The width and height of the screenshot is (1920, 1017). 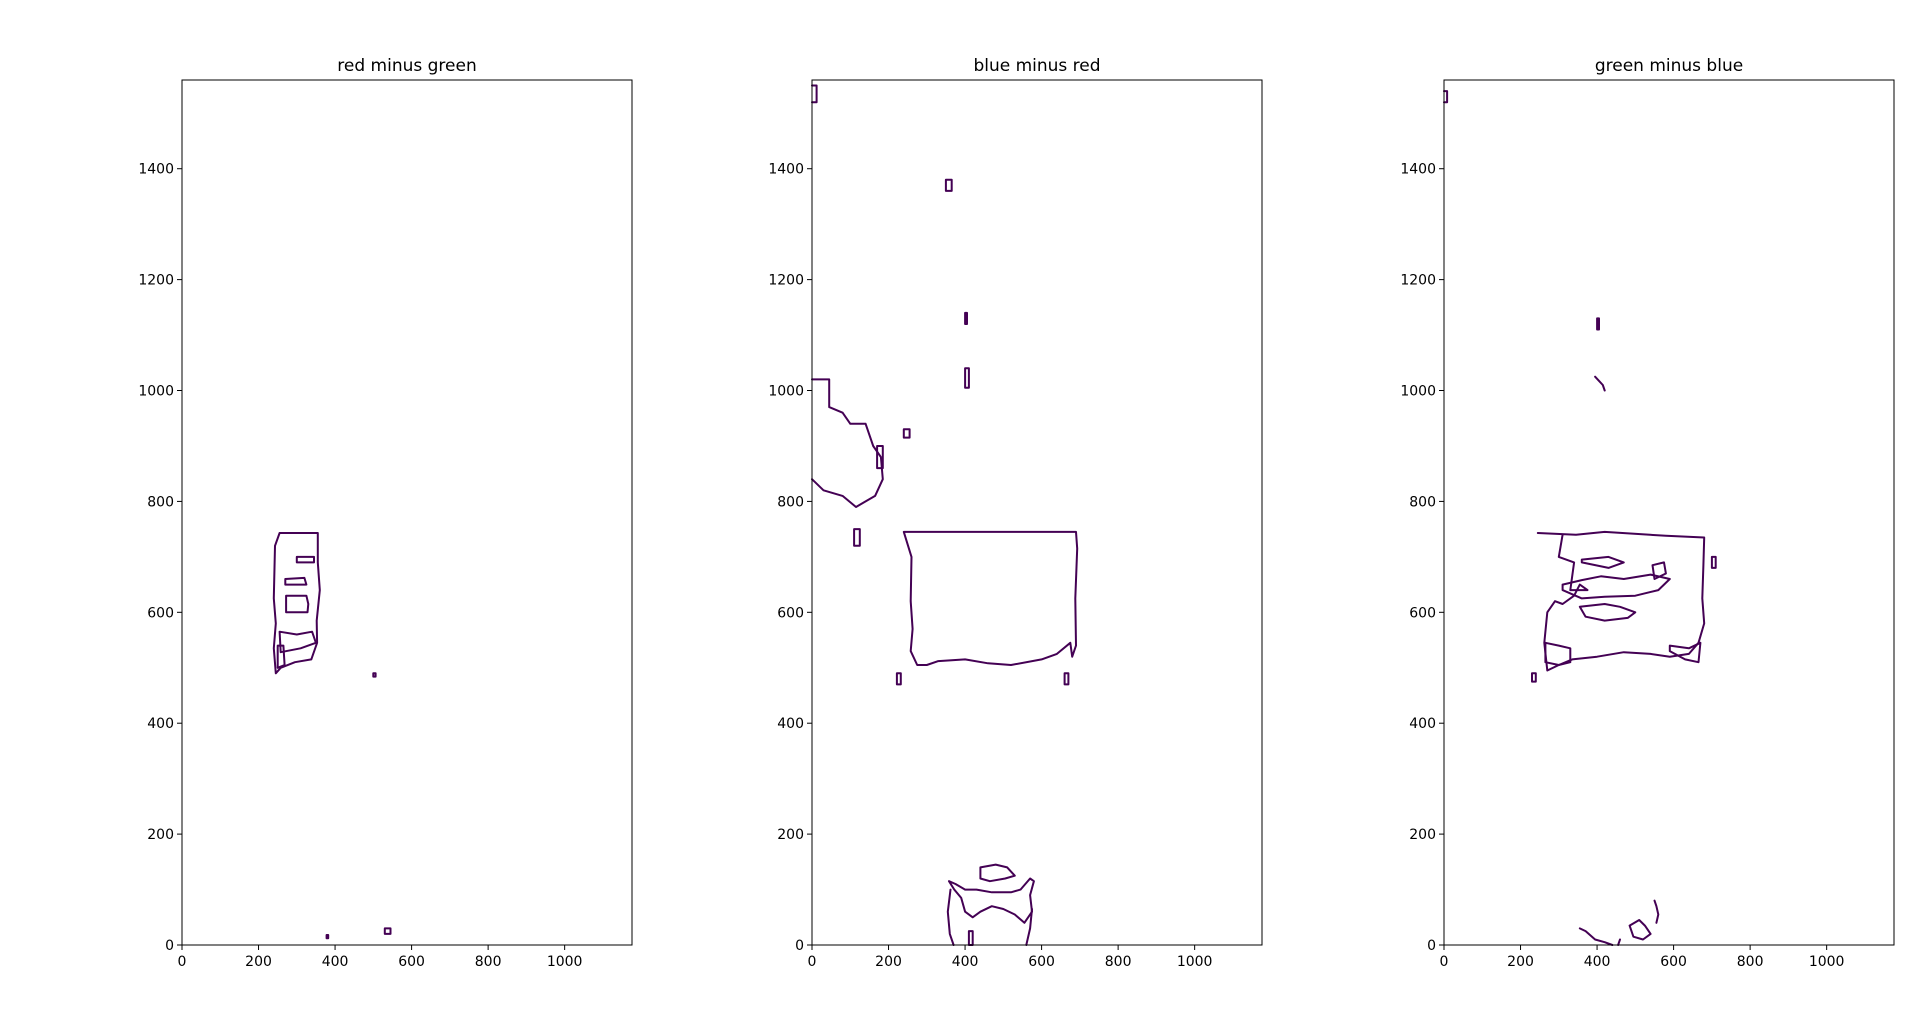 I want to click on panel-title: blue minus red, so click(x=1036, y=66).